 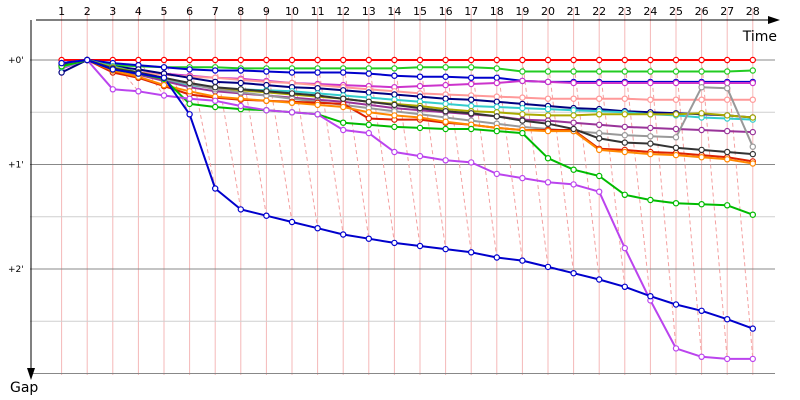 What do you see at coordinates (420, 11) in the screenshot?
I see `x-tick-label: 15` at bounding box center [420, 11].